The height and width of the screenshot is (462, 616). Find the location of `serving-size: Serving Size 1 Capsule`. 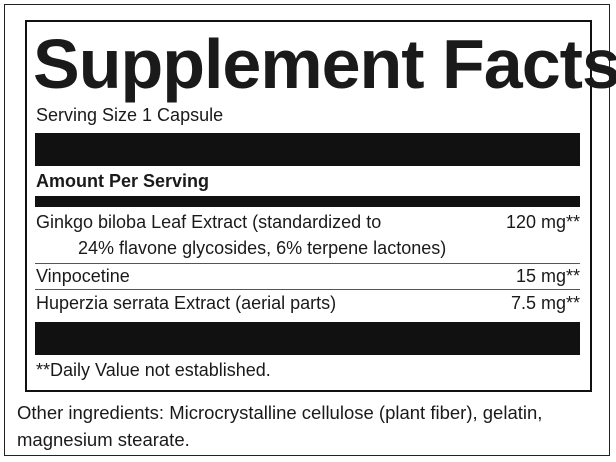

serving-size: Serving Size 1 Capsule is located at coordinates (130, 115).